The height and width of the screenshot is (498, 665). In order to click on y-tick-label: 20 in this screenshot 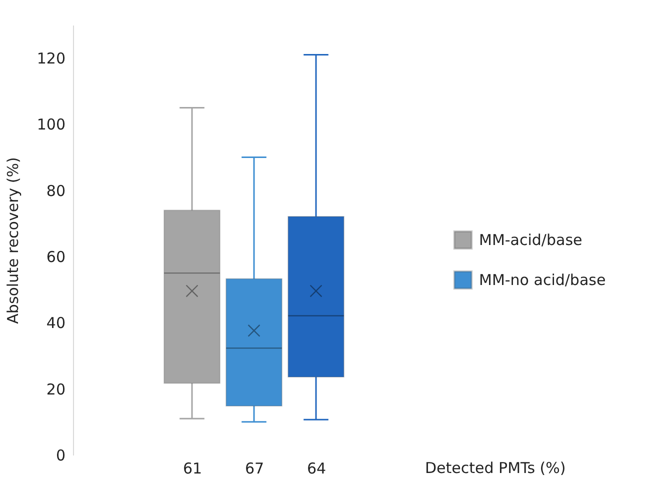, I will do `click(56, 389)`.